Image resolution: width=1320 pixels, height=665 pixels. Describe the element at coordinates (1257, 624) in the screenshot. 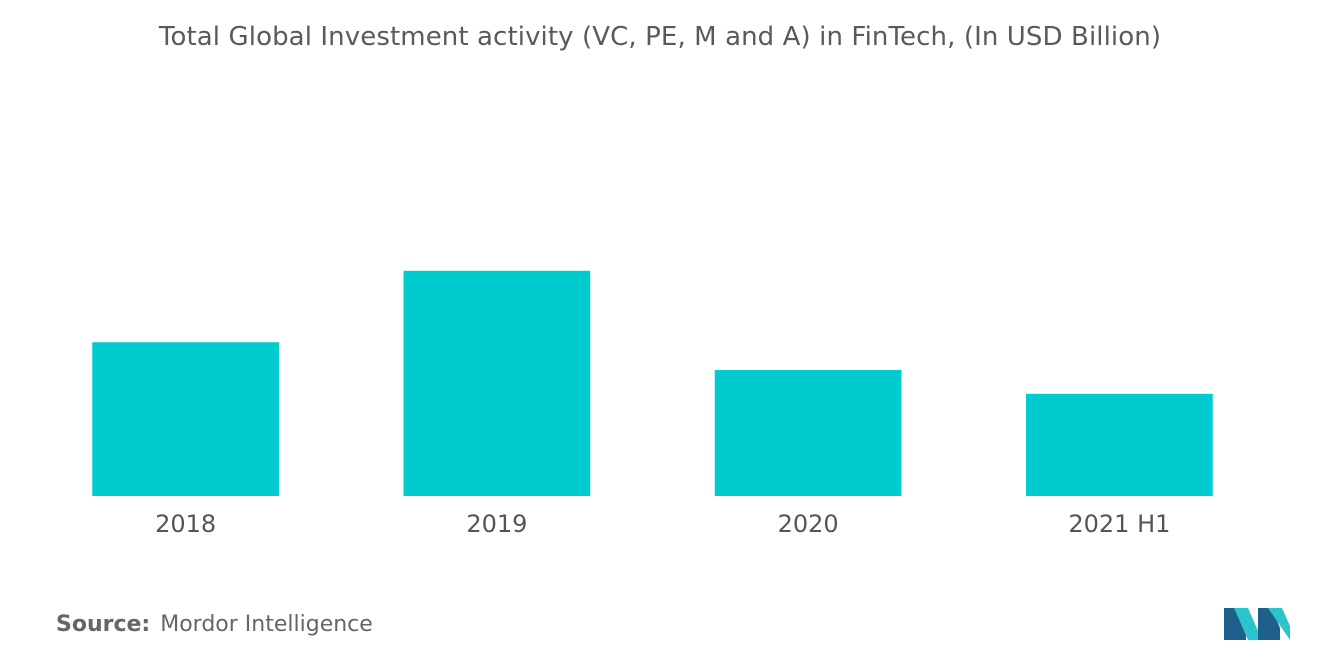

I see `mordor-intelligence-logo-icon` at that location.